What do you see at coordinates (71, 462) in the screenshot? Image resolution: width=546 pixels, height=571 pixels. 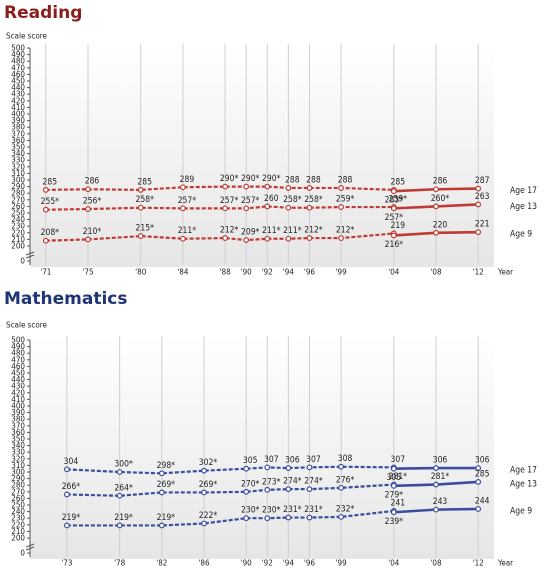 I see `value-label: 304` at bounding box center [71, 462].